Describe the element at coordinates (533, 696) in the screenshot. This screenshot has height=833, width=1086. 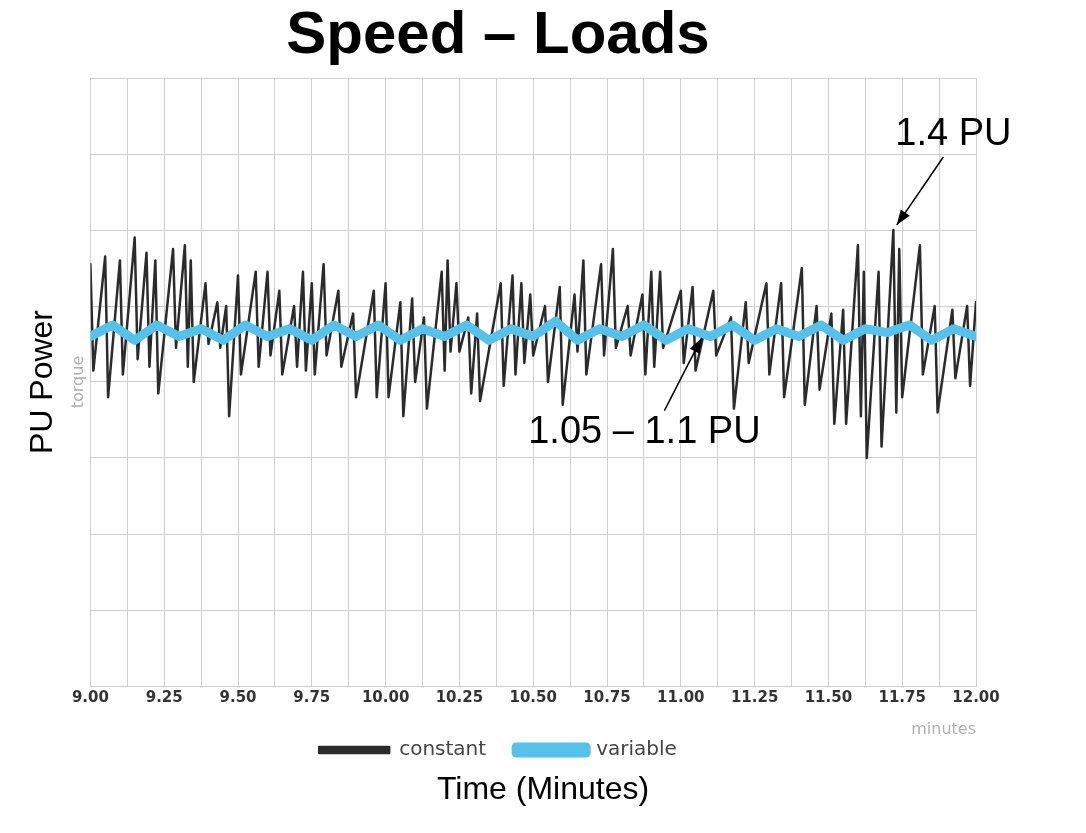
I see `x-tick-label: 10.50` at that location.